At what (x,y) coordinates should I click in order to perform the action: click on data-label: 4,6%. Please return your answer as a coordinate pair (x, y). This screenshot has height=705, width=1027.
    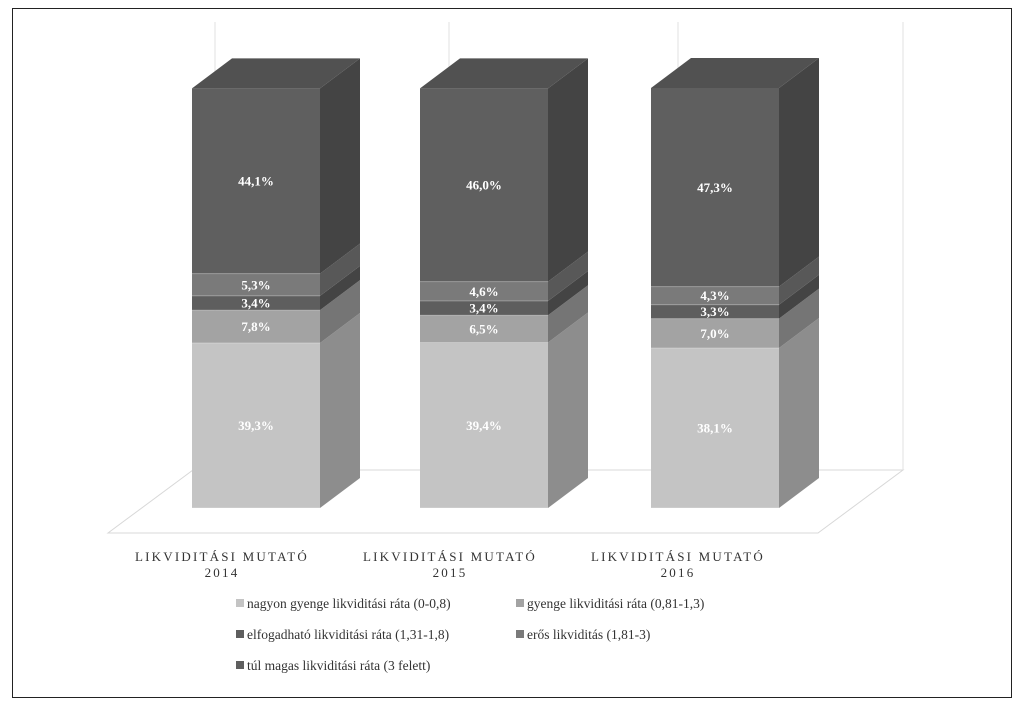
    Looking at the image, I should click on (483, 291).